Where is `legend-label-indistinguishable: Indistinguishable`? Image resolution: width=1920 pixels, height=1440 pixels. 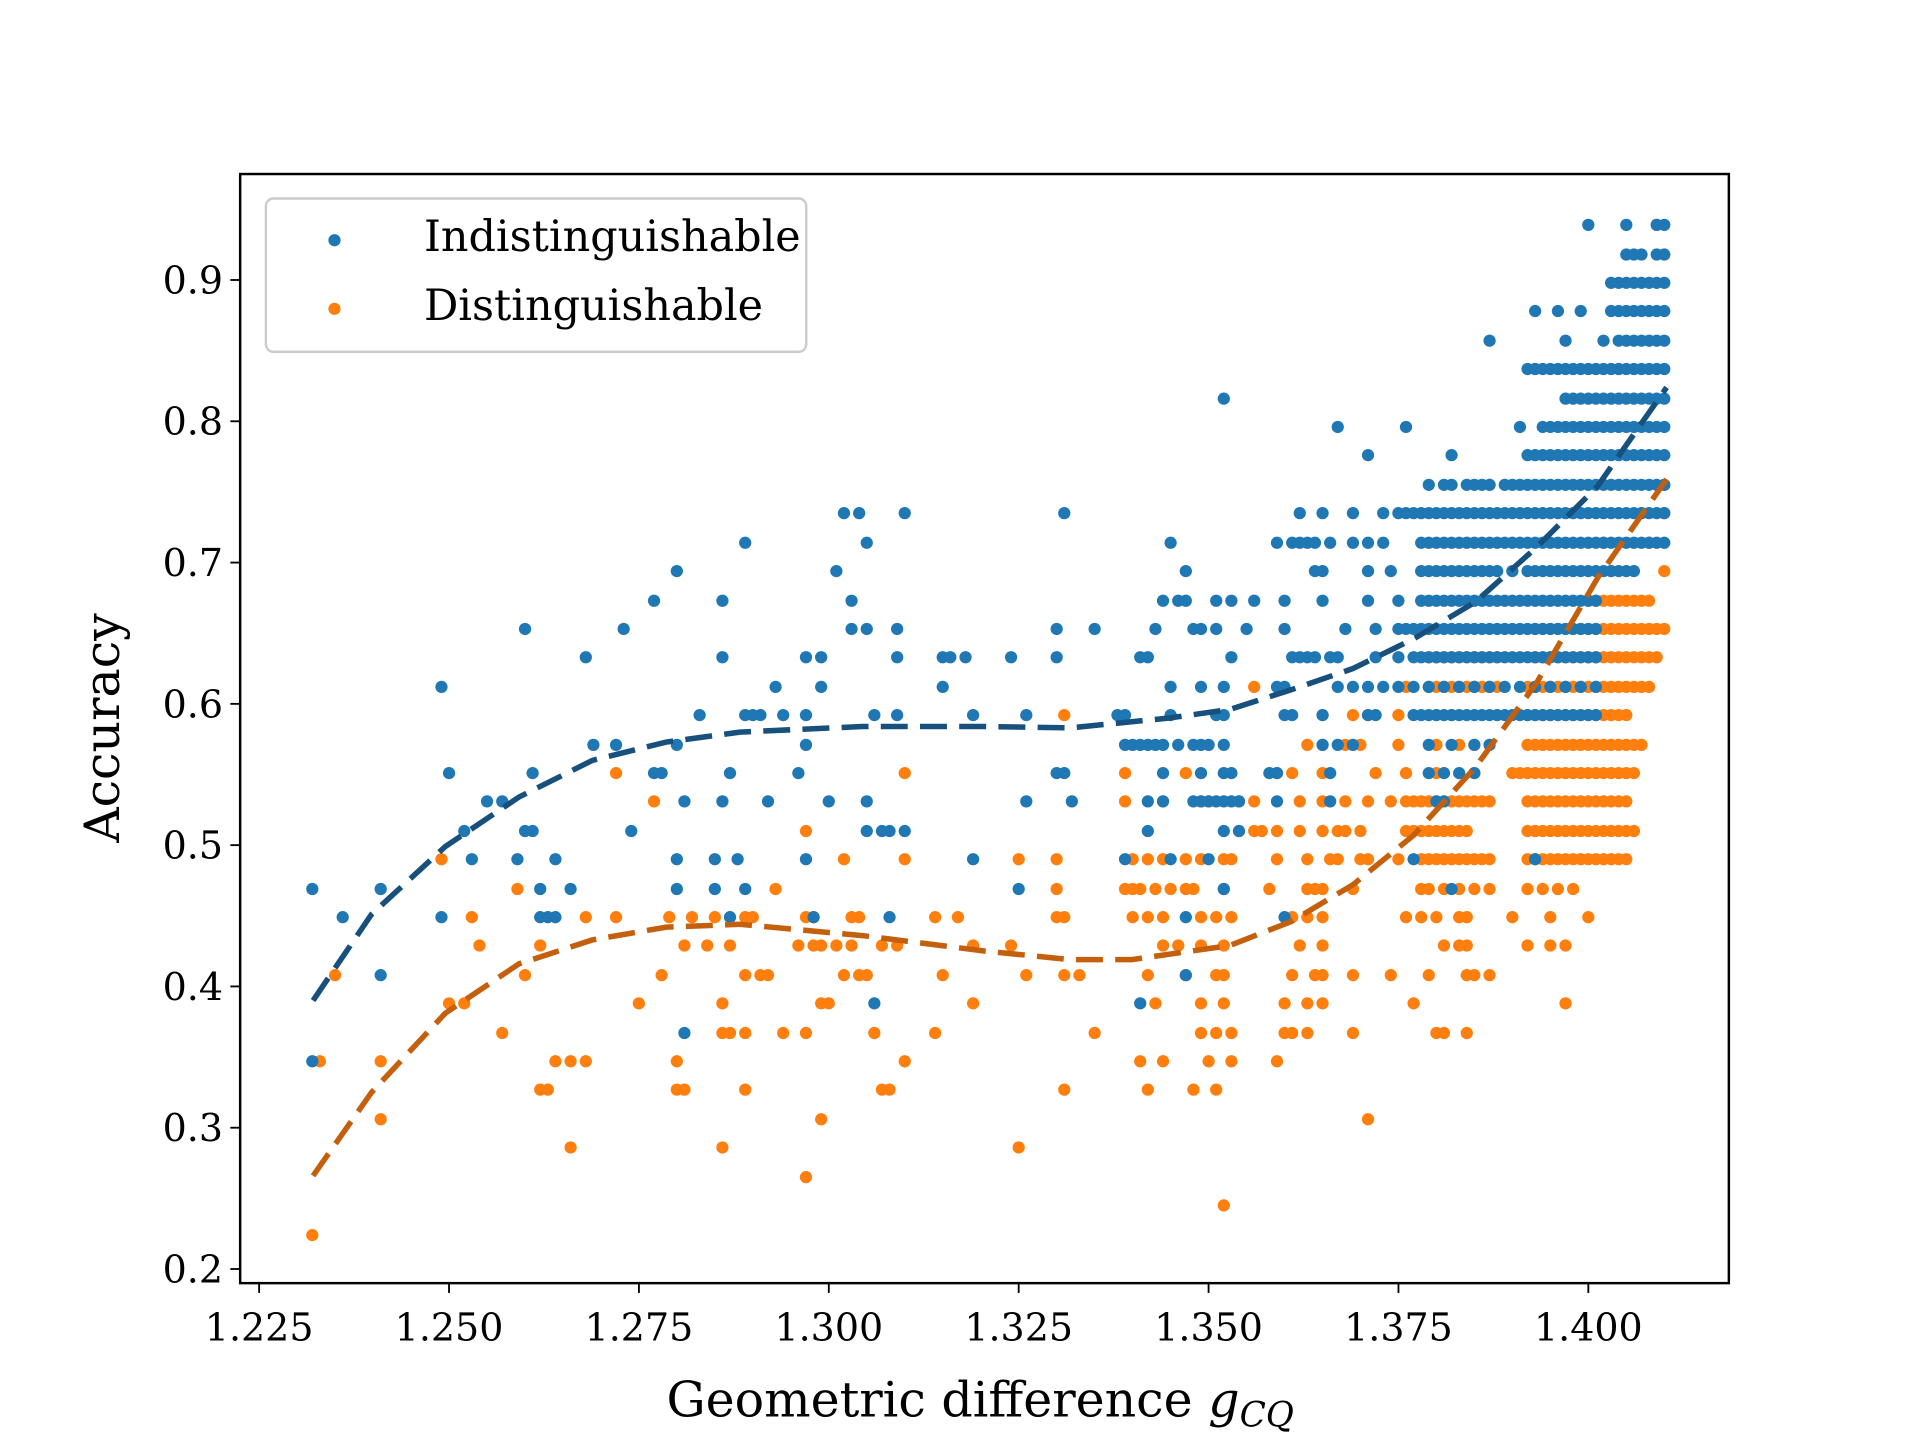
legend-label-indistinguishable: Indistinguishable is located at coordinates (612, 237).